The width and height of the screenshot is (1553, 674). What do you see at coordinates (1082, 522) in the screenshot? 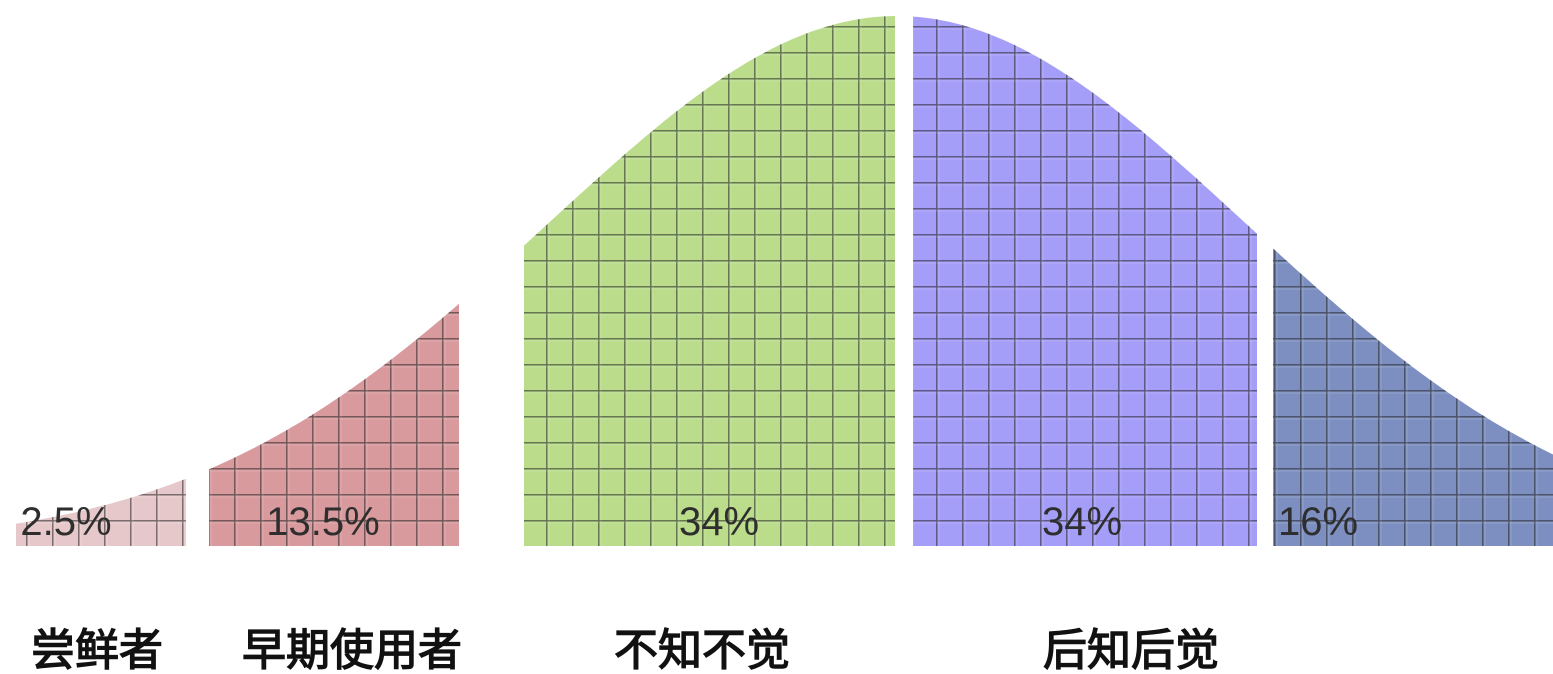
I see `segment-4-value-label: 34%` at bounding box center [1082, 522].